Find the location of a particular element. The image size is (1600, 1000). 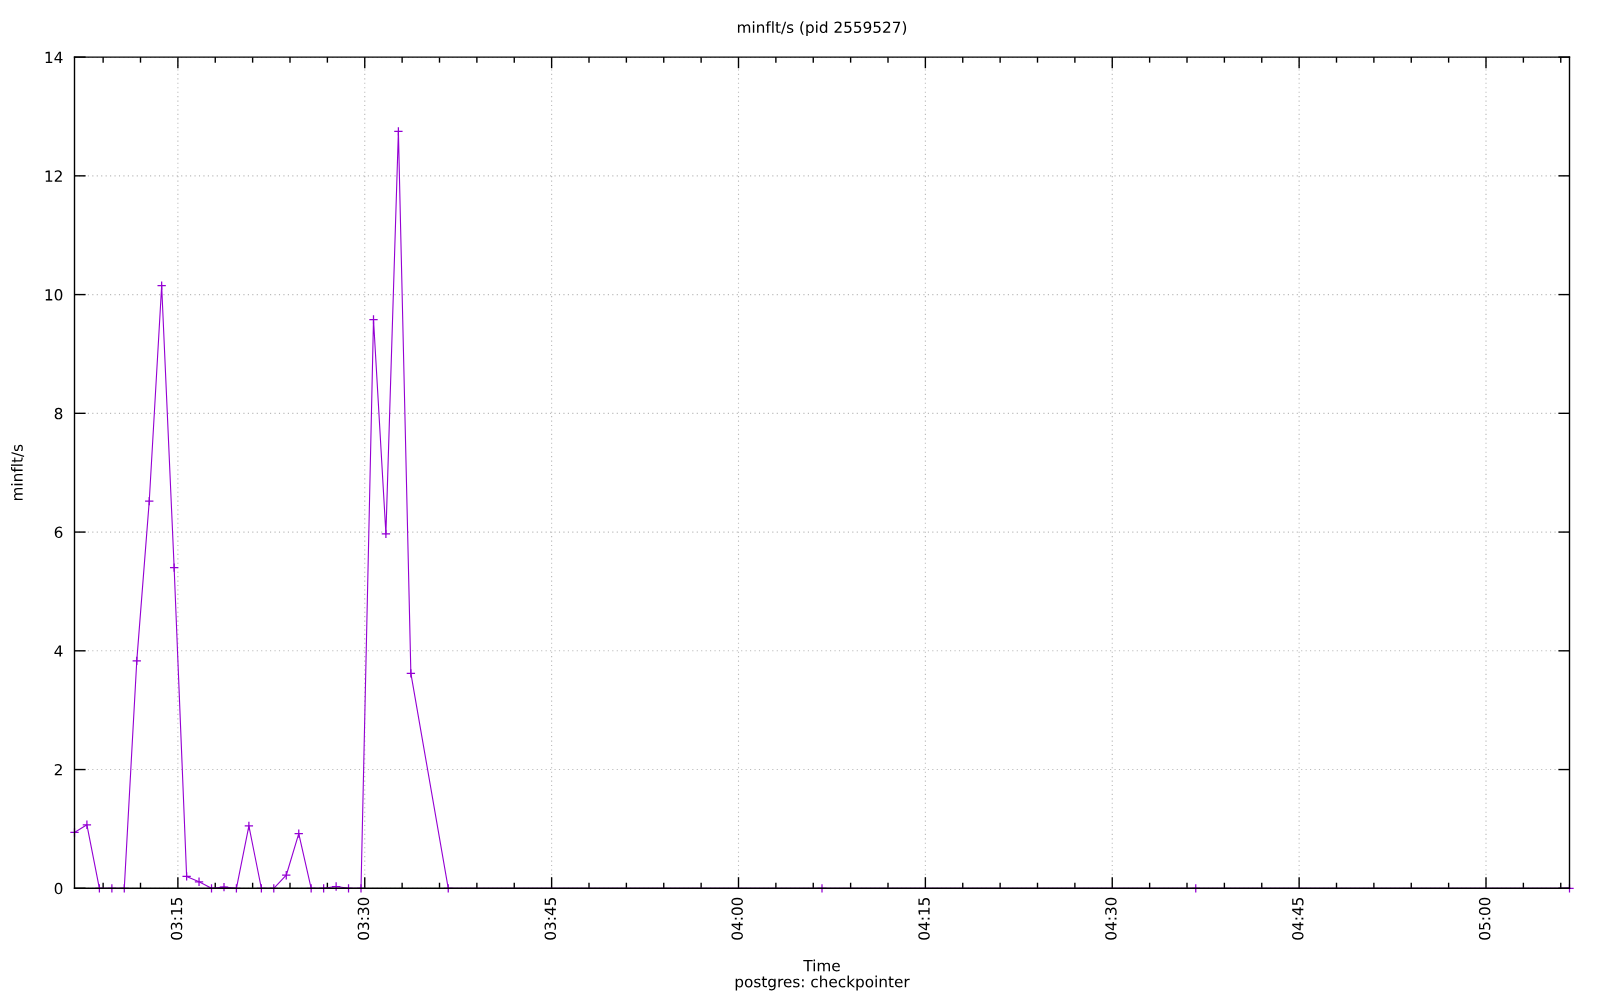

x-tick-label: 05:00 is located at coordinates (1484, 918).